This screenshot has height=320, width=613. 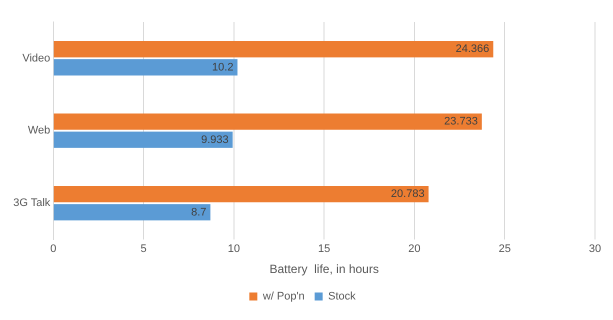 What do you see at coordinates (407, 194) in the screenshot?
I see `data-label: 20.783` at bounding box center [407, 194].